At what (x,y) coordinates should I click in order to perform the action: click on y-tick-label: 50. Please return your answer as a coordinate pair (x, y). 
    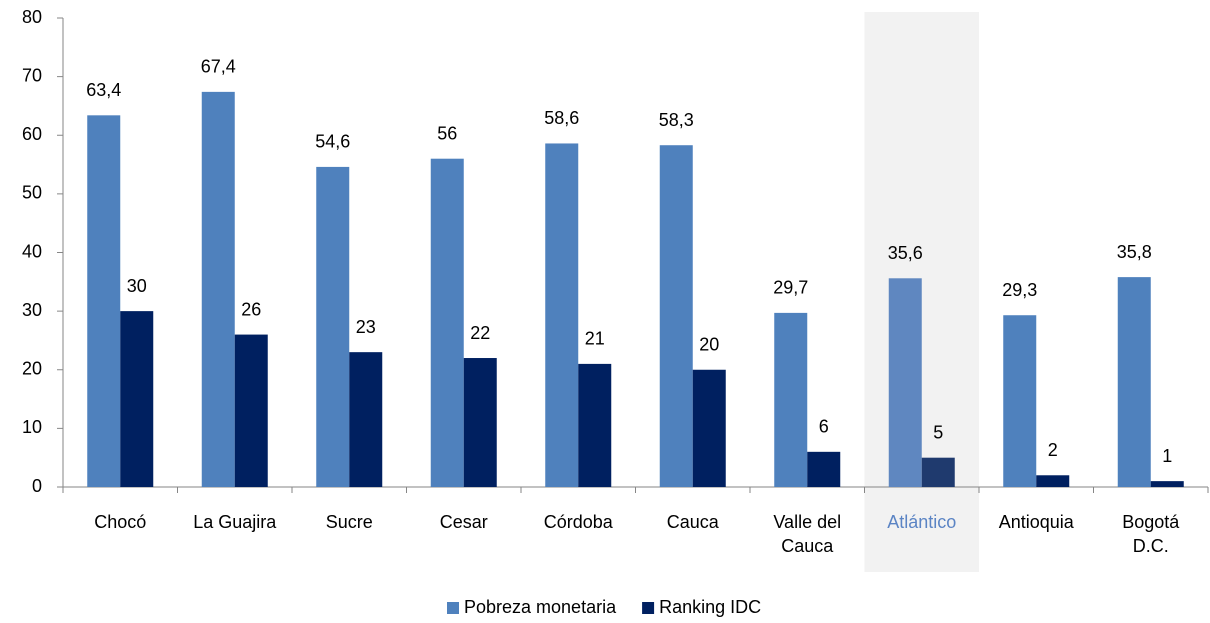
    Looking at the image, I should click on (32, 193).